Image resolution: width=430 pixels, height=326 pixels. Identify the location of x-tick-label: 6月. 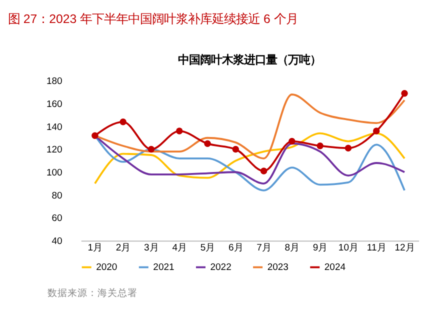
(236, 248).